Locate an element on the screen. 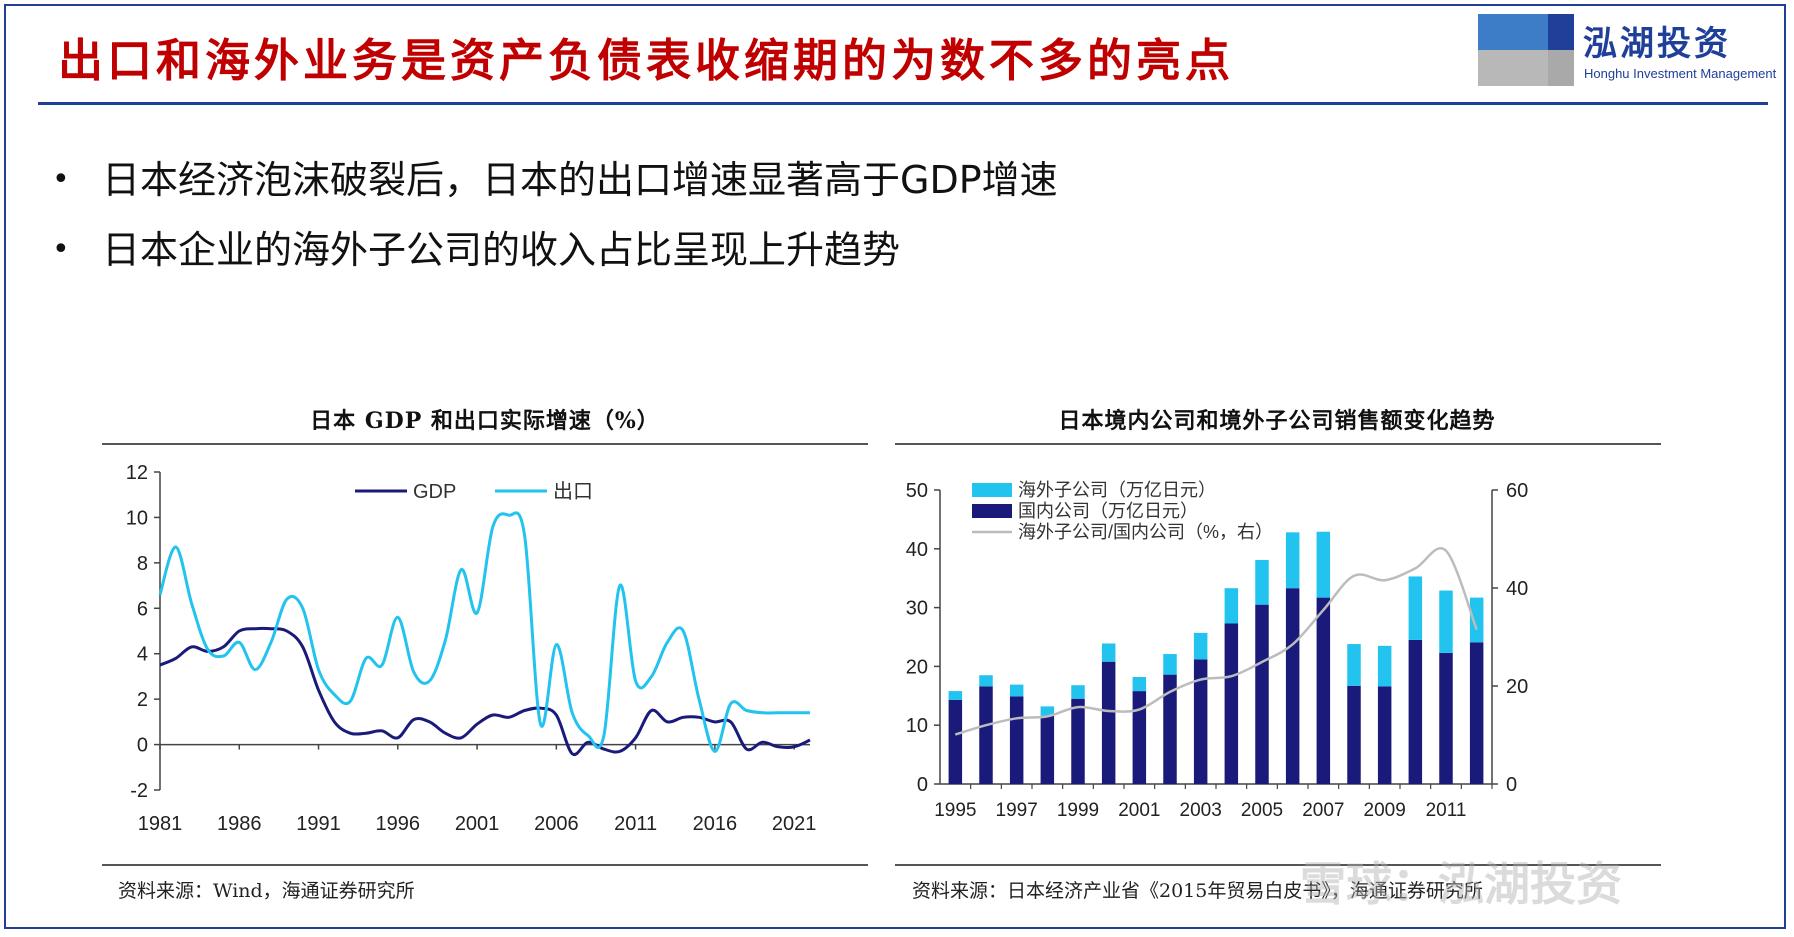 Image resolution: width=1794 pixels, height=937 pixels. company-logo: 泓湖投资 Honghu Investment Management is located at coordinates (1627, 50).